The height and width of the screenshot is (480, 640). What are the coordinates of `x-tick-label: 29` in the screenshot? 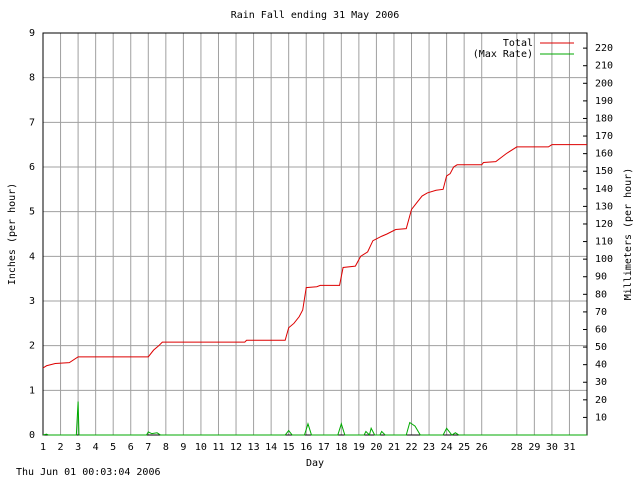 It's located at (534, 447).